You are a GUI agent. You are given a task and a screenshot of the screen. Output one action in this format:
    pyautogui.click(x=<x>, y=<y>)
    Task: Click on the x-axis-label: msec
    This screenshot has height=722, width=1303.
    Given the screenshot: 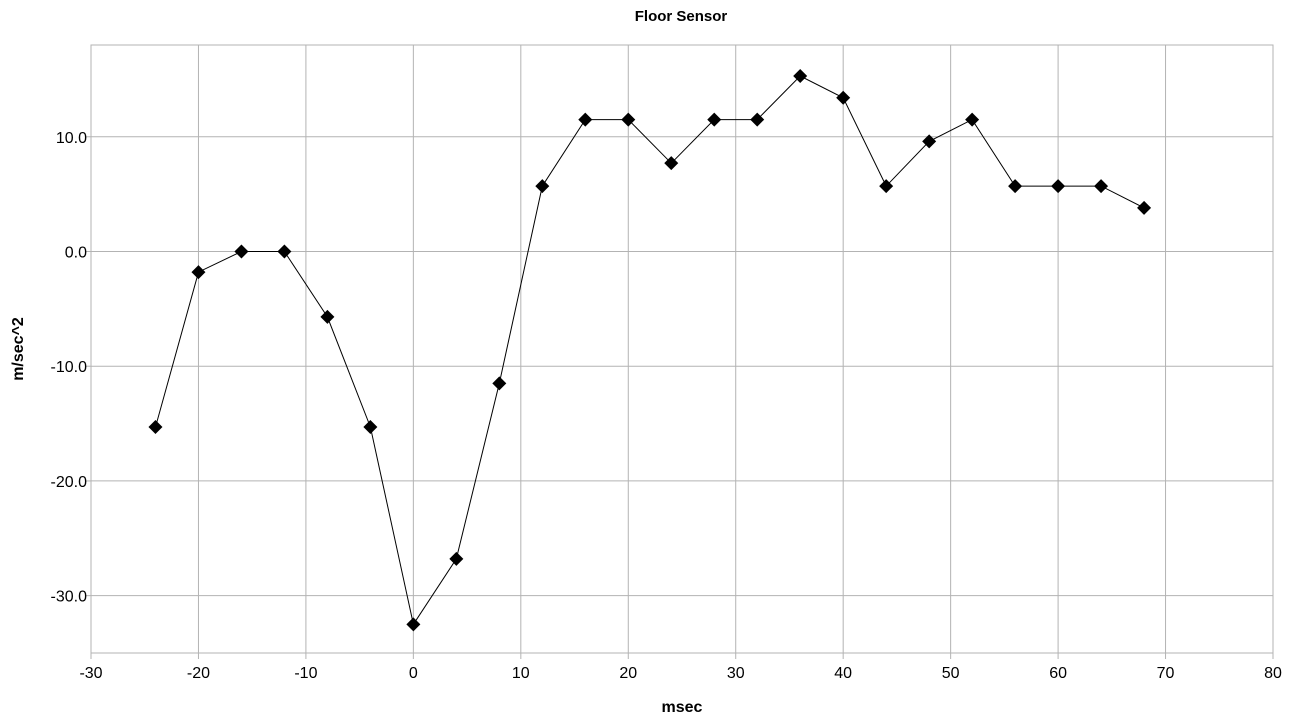 What is the action you would take?
    pyautogui.click(x=682, y=707)
    